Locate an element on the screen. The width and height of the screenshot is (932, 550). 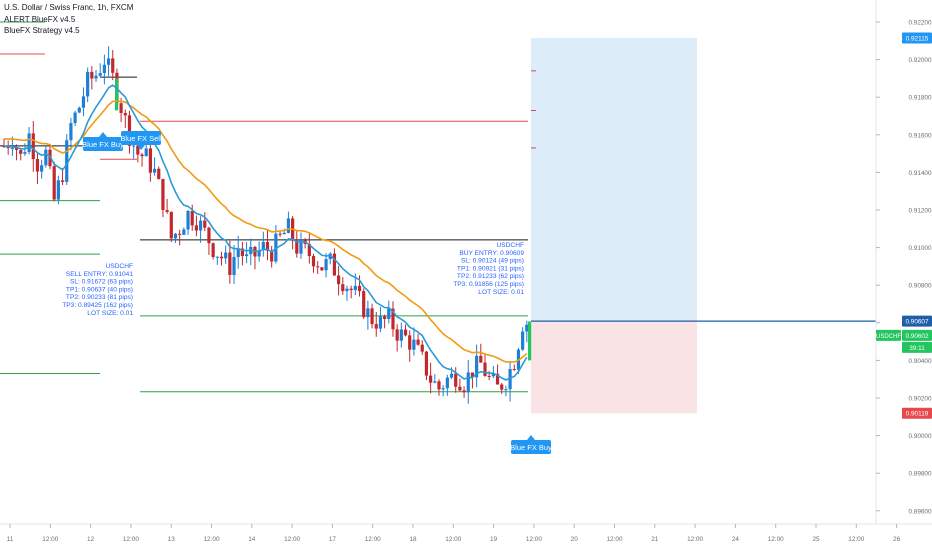
indicator-strategy-label: BlueFX Strategy v4.5 is located at coordinates (42, 30).